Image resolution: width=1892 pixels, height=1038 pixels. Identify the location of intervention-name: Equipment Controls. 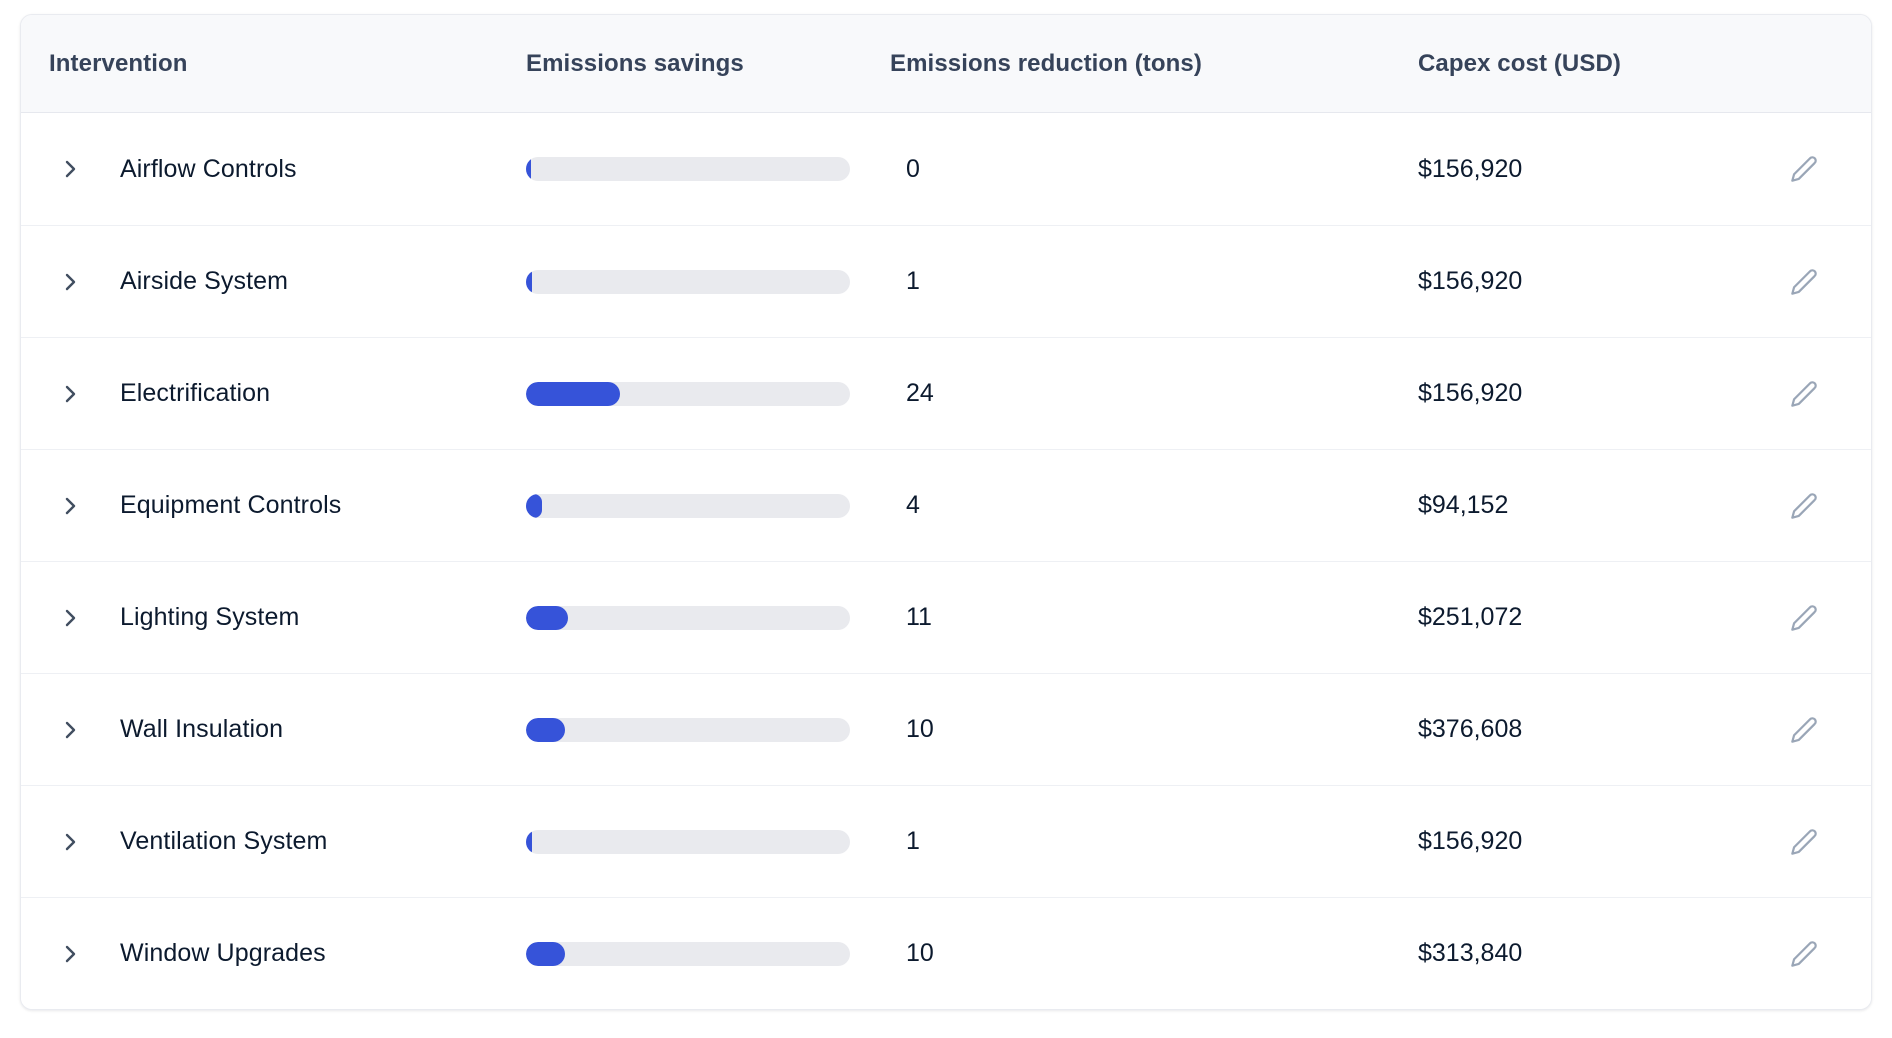
(231, 505).